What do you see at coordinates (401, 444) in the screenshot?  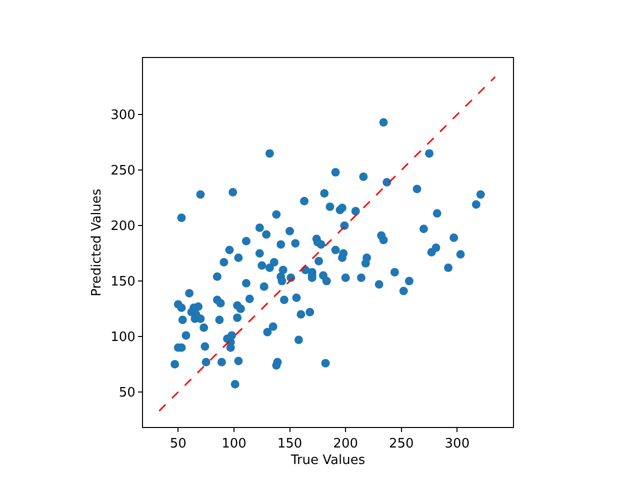 I see `x-tick-label: 250` at bounding box center [401, 444].